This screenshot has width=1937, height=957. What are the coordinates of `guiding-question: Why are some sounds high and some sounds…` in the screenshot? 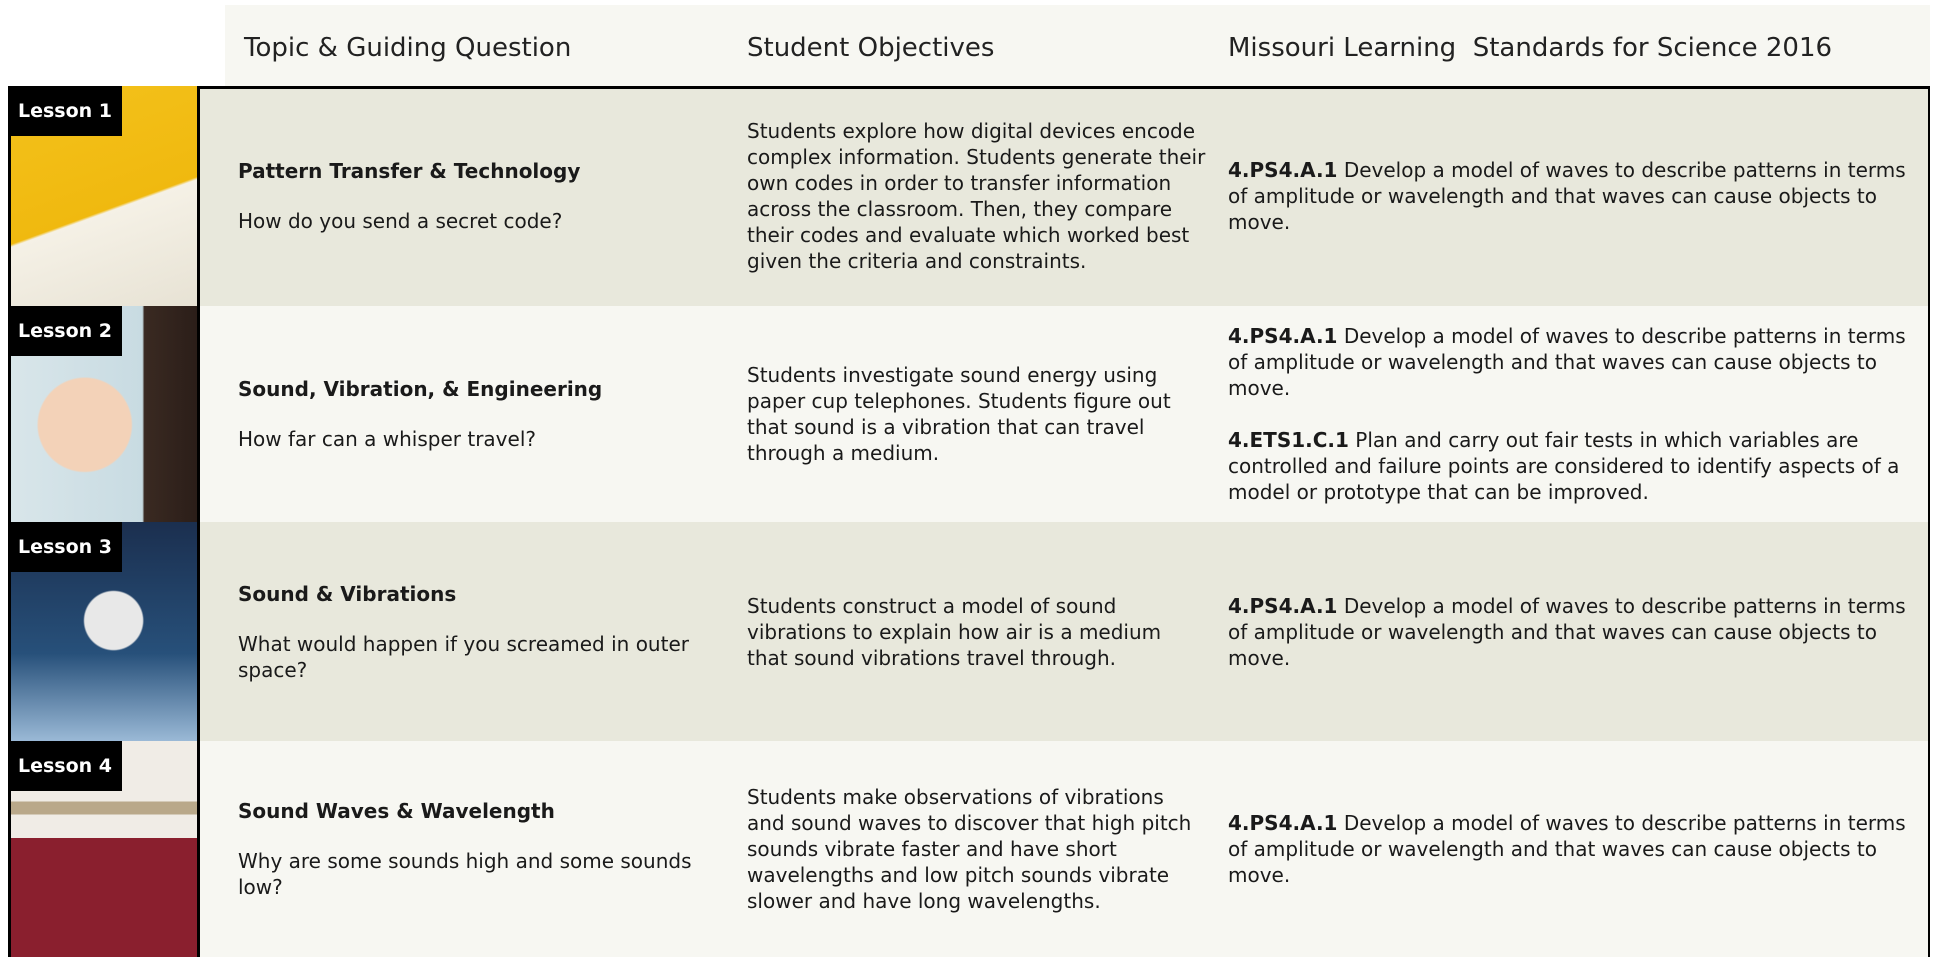 It's located at (465, 874).